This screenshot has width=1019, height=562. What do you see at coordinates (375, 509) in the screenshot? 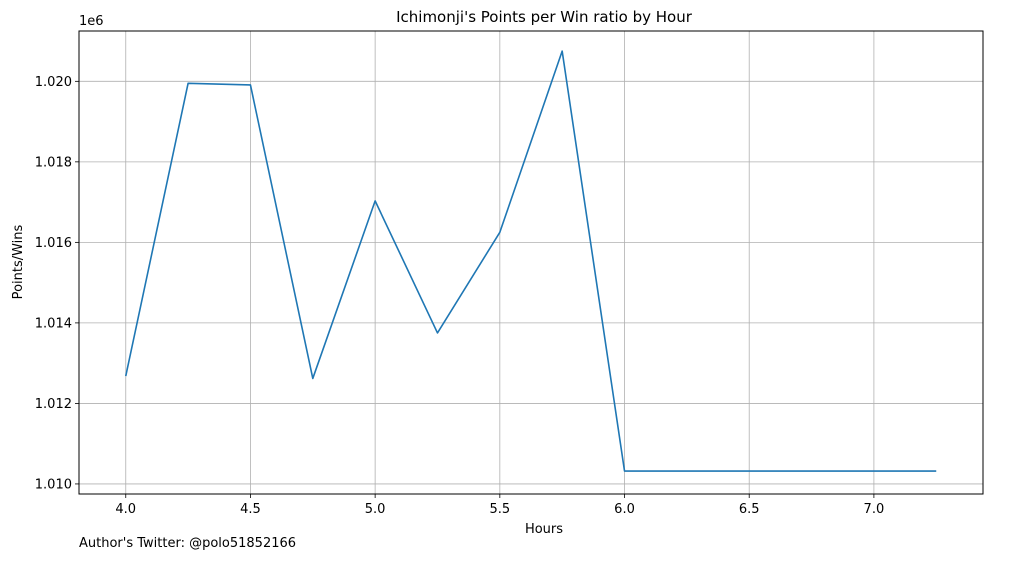
I see `x-tick-label: 5.0` at bounding box center [375, 509].